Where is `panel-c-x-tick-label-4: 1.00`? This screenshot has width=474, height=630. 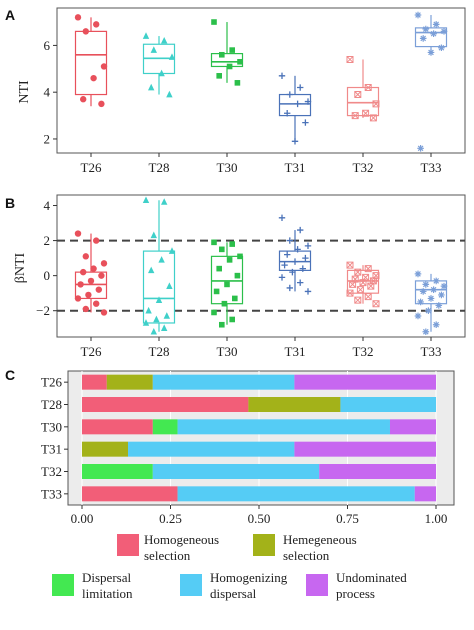 panel-c-x-tick-label-4: 1.00 is located at coordinates (436, 518).